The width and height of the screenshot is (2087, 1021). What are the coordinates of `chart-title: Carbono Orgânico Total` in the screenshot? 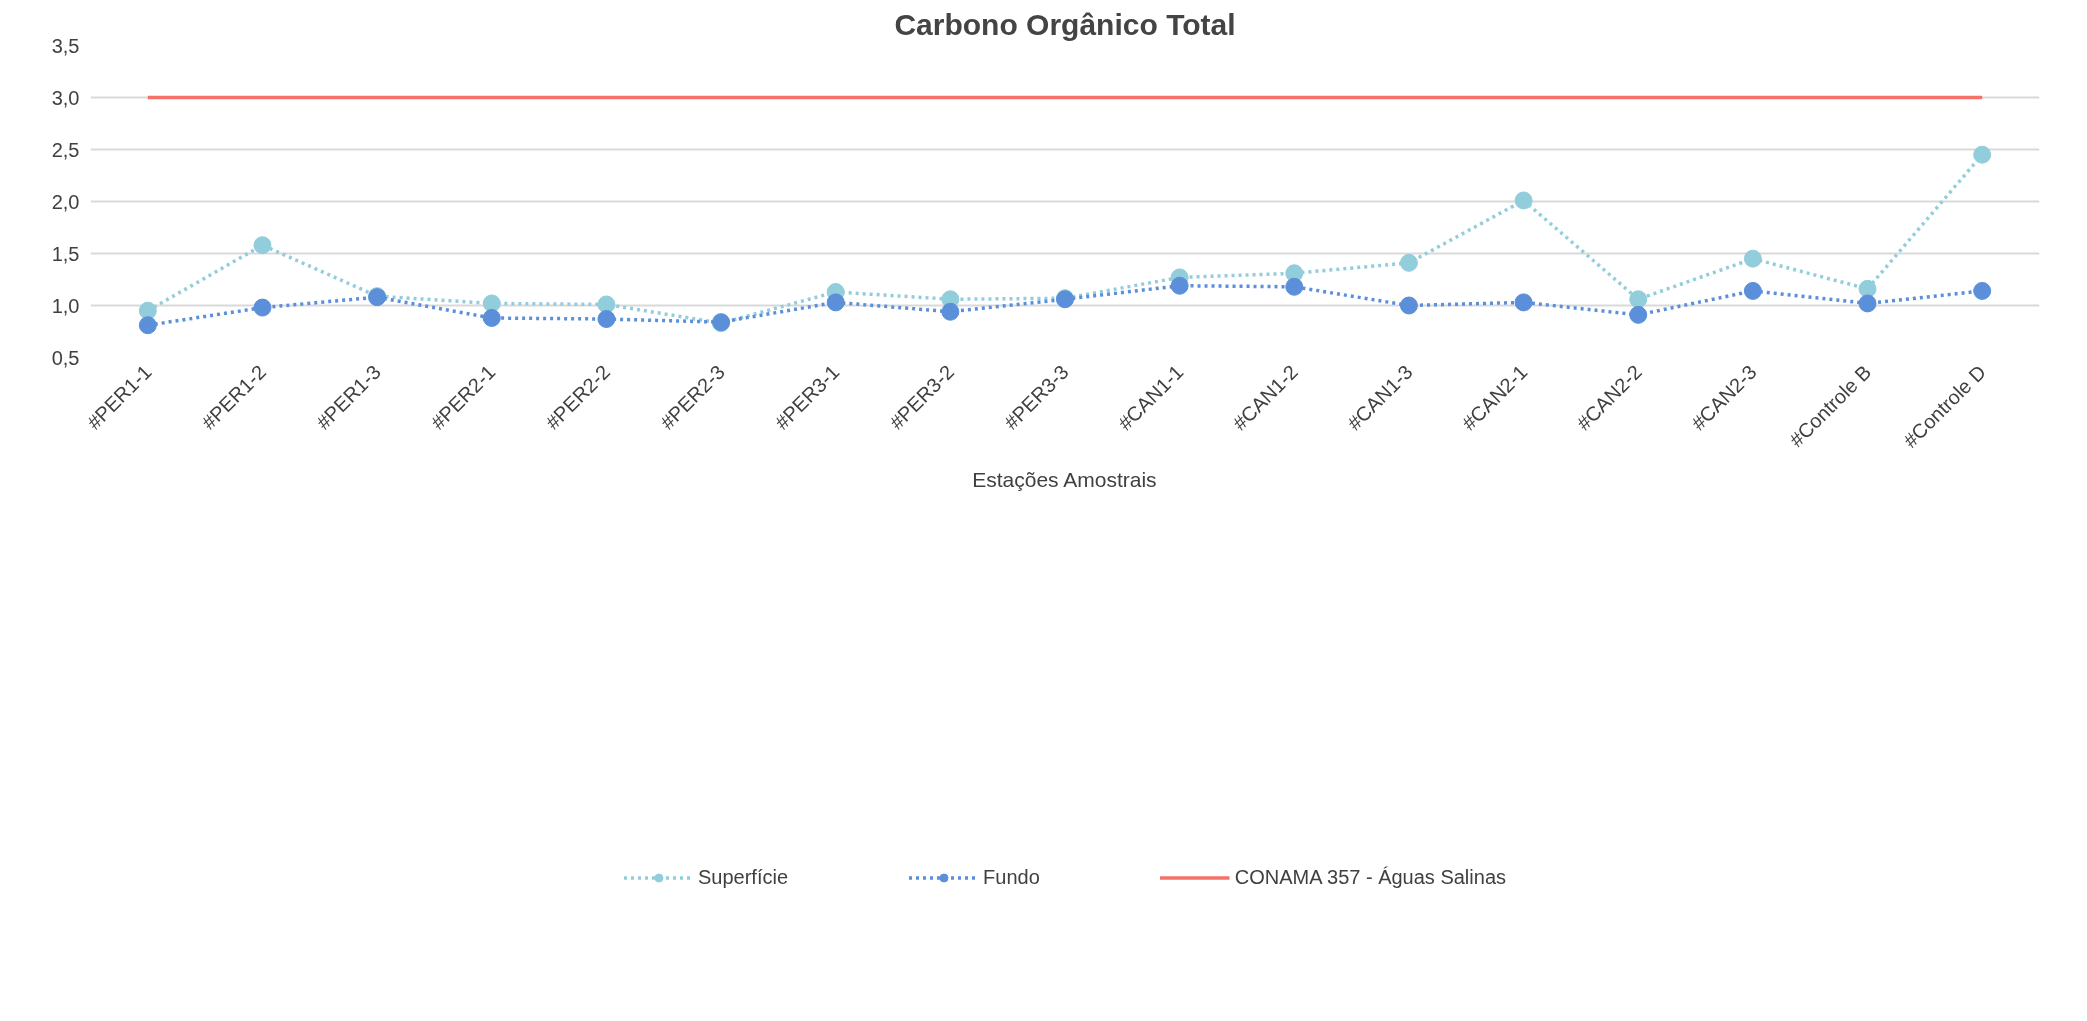 It's located at (1065, 24).